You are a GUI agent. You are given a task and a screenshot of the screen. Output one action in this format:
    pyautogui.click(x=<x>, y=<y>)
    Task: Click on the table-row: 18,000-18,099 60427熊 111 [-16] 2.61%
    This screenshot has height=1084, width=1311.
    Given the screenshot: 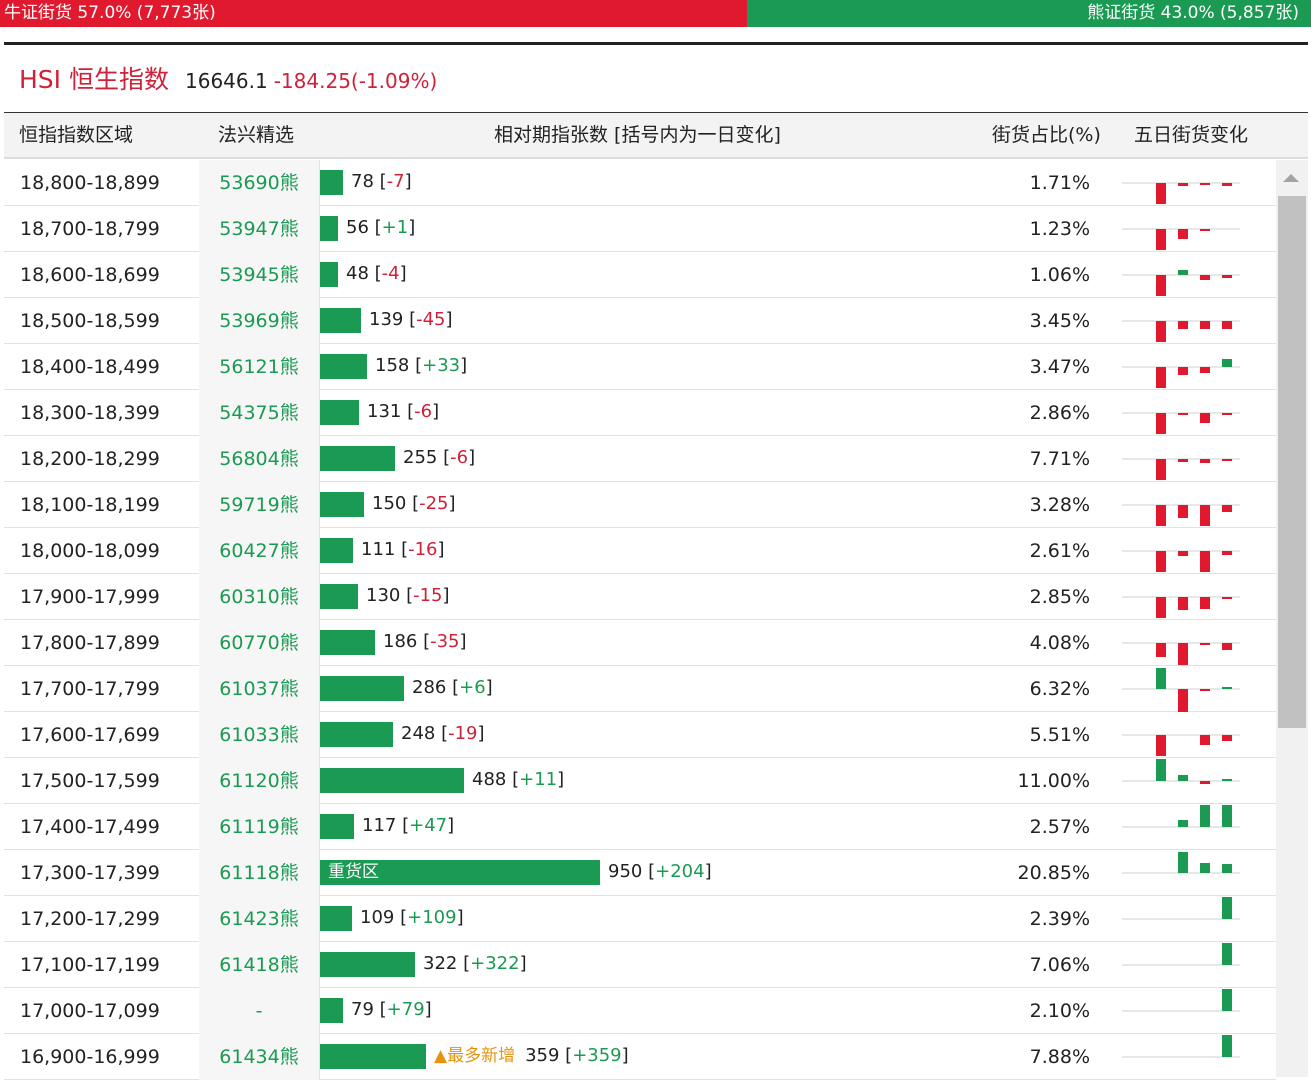 What is the action you would take?
    pyautogui.click(x=640, y=551)
    